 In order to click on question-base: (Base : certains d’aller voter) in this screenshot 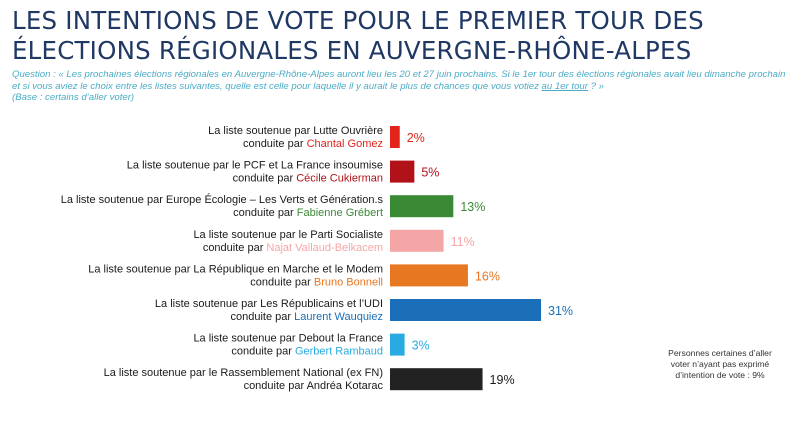, I will do `click(73, 97)`.